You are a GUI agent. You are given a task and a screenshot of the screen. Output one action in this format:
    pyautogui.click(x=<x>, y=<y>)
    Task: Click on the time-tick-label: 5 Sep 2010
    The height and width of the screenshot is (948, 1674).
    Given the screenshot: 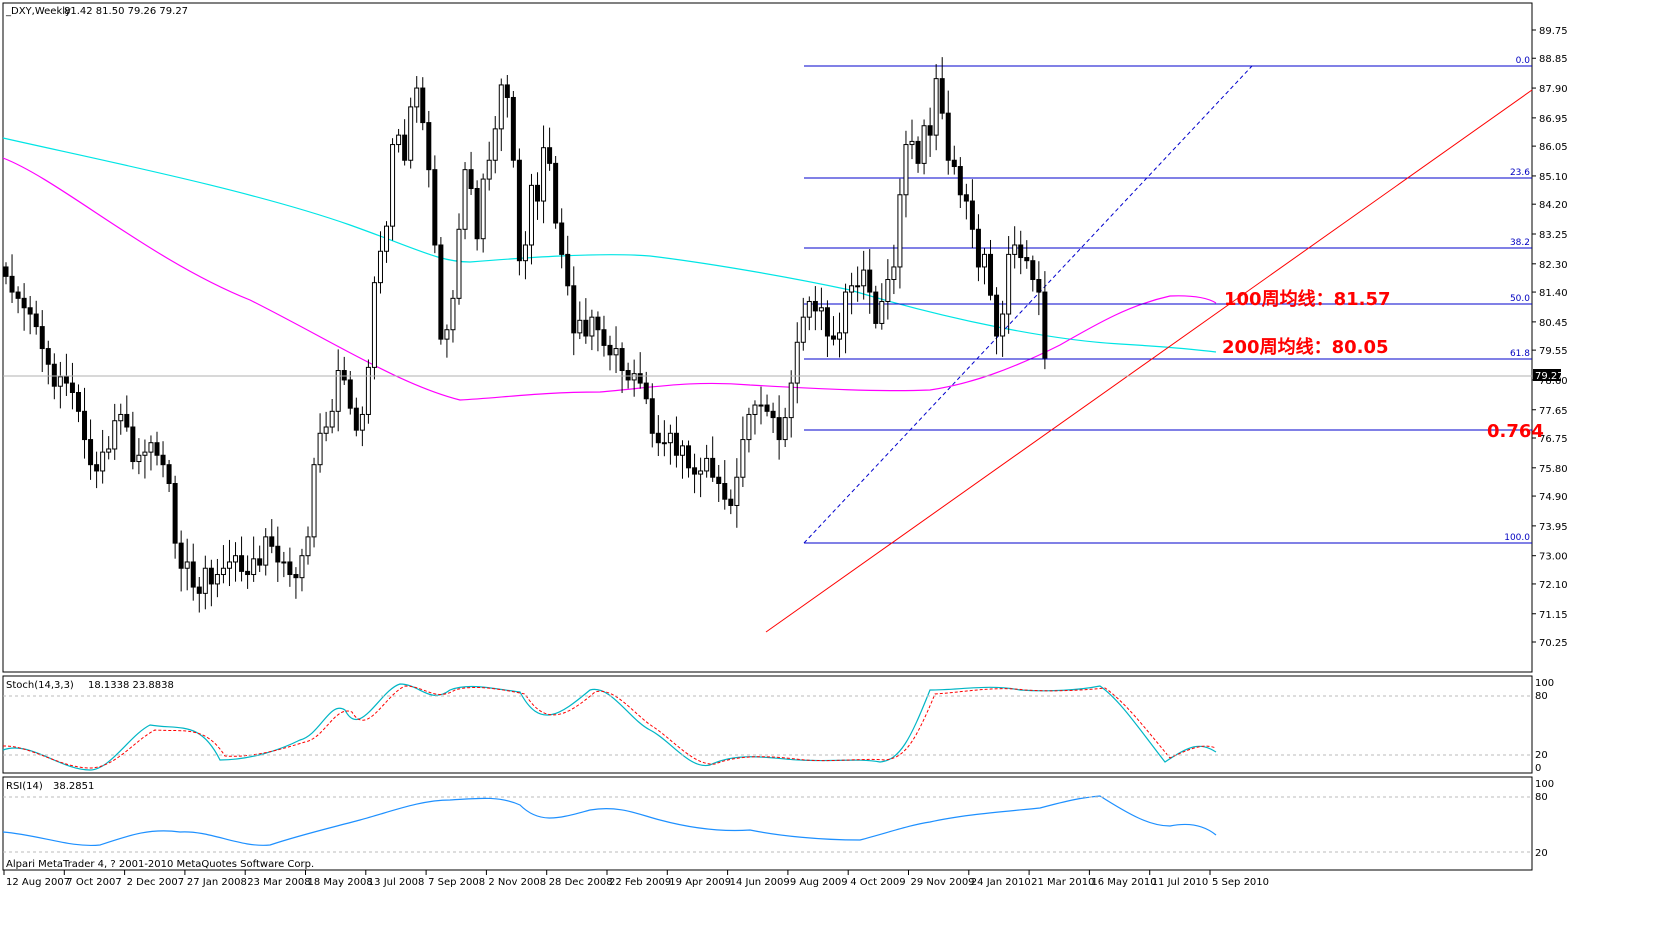 What is the action you would take?
    pyautogui.click(x=1240, y=882)
    